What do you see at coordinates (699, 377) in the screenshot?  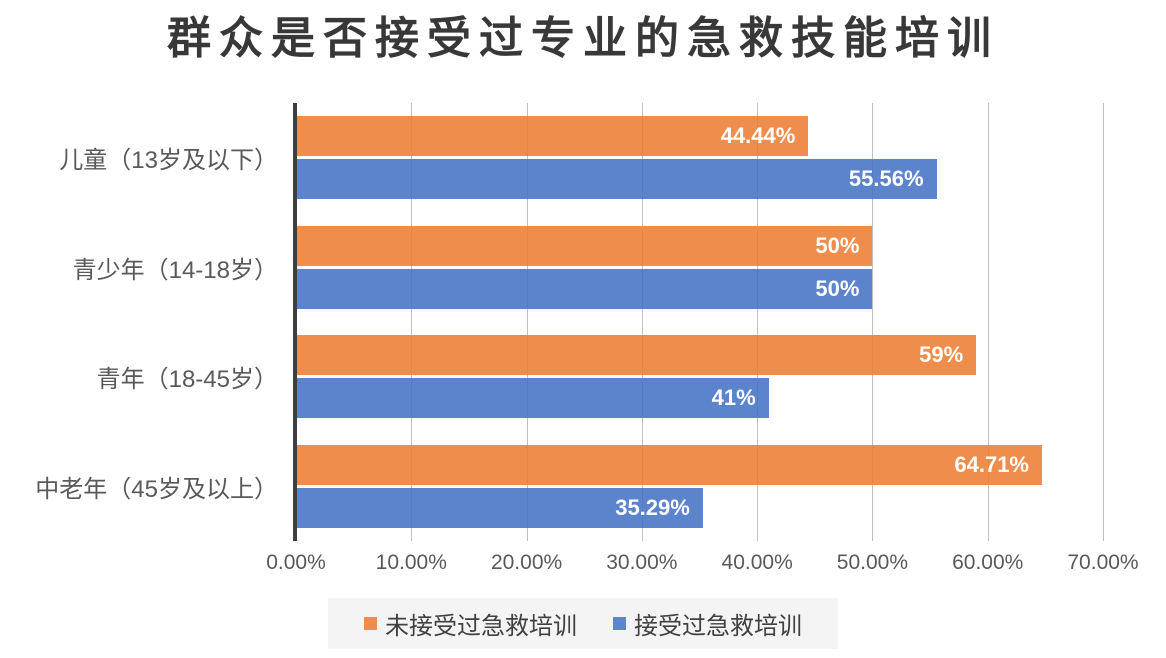 I see `category-group: 59% 41%` at bounding box center [699, 377].